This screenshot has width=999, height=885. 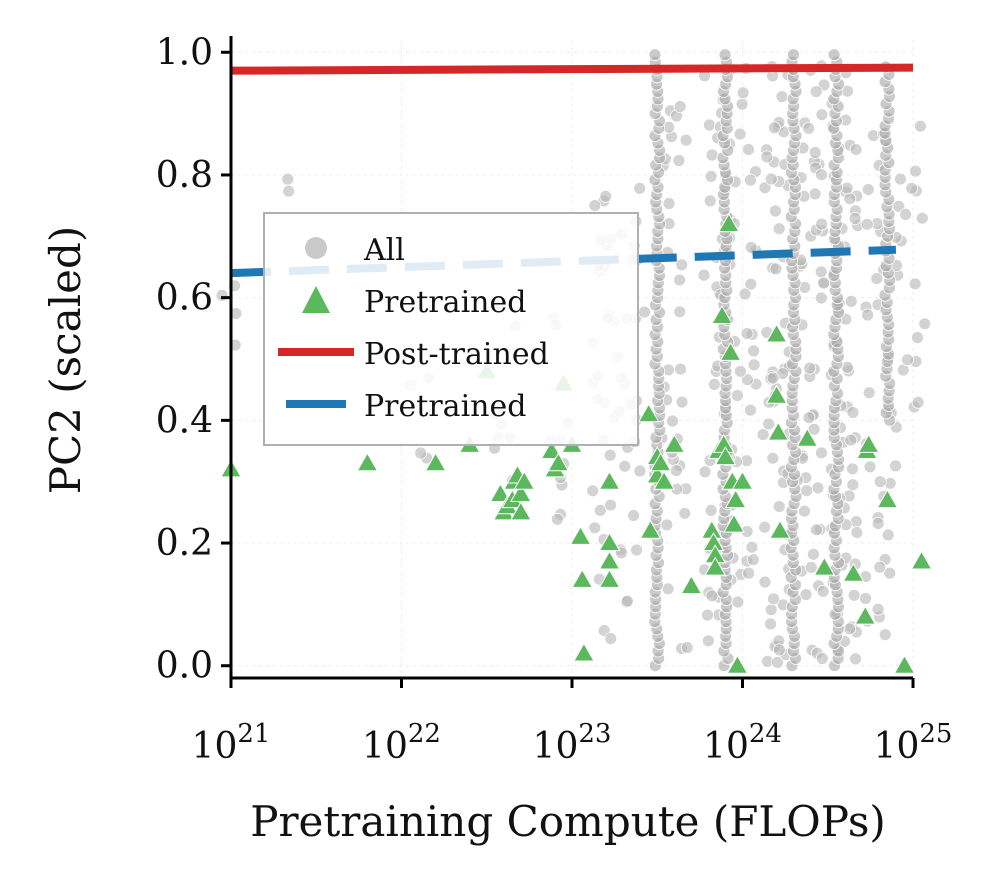 I want to click on y-tick-label-4: 0.8, so click(x=184, y=175).